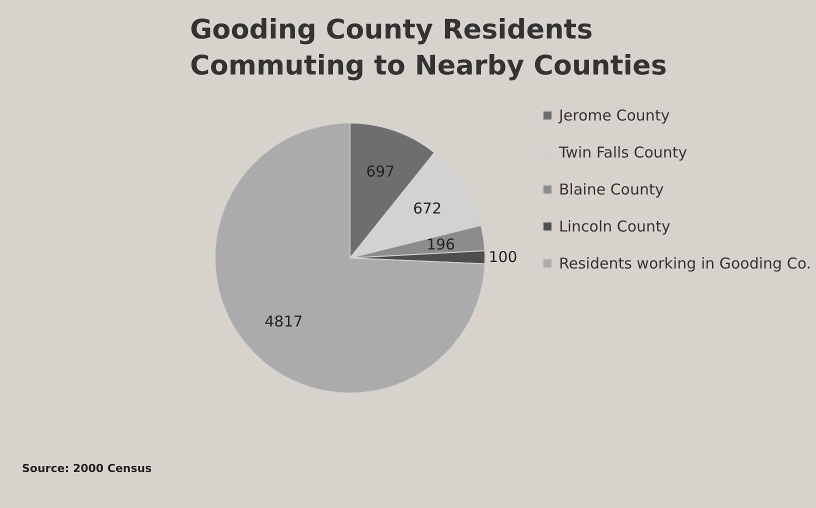  What do you see at coordinates (503, 257) in the screenshot?
I see `data-label: 100` at bounding box center [503, 257].